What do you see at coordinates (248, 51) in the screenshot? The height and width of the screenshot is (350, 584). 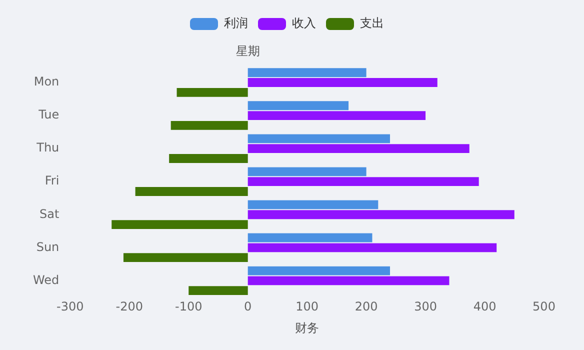 I see `y-axis-title: 星期` at bounding box center [248, 51].